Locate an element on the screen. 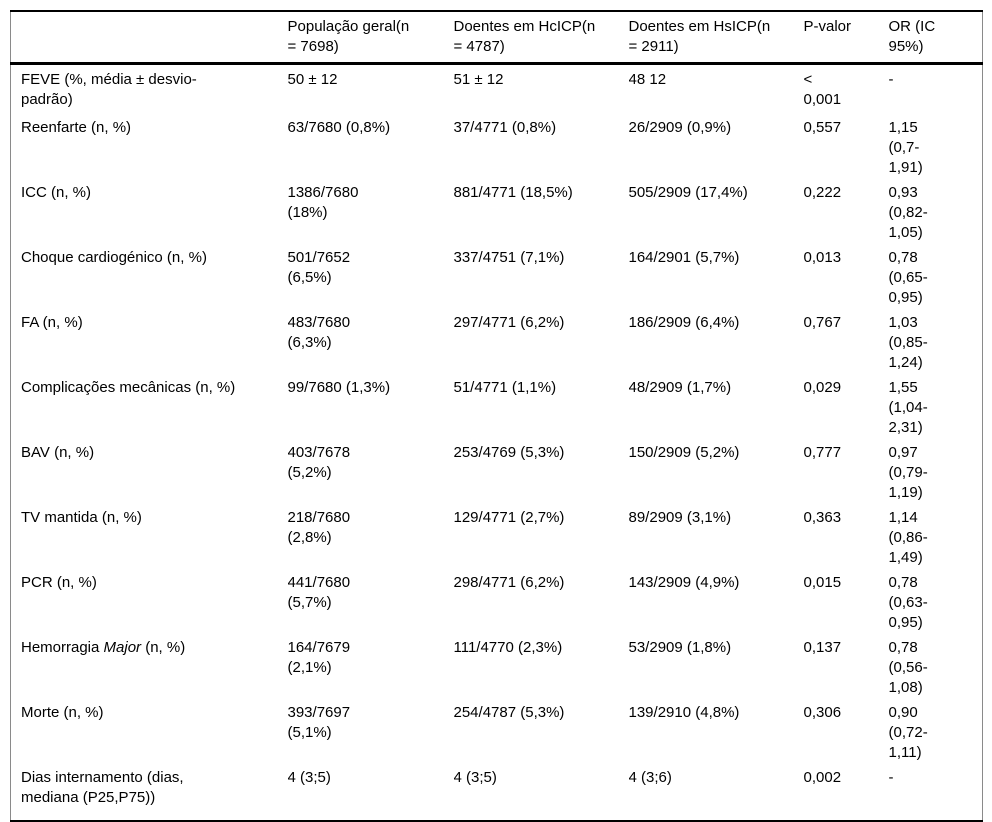 This screenshot has height=822, width=992. cell-hcicp: 4 (3;5) is located at coordinates (475, 777).